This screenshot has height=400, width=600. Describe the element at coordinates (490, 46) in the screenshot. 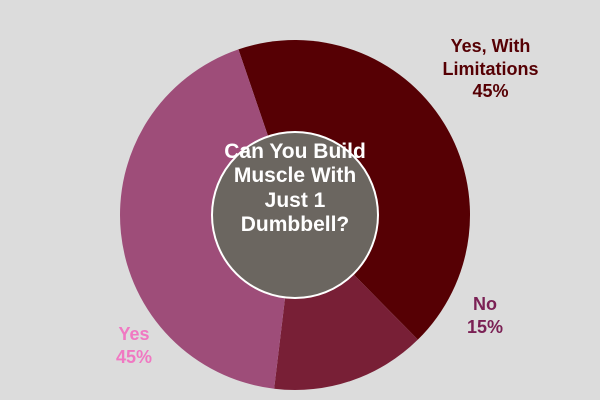

I see `label-yes-with-limitations-line-1: Yes, With` at that location.